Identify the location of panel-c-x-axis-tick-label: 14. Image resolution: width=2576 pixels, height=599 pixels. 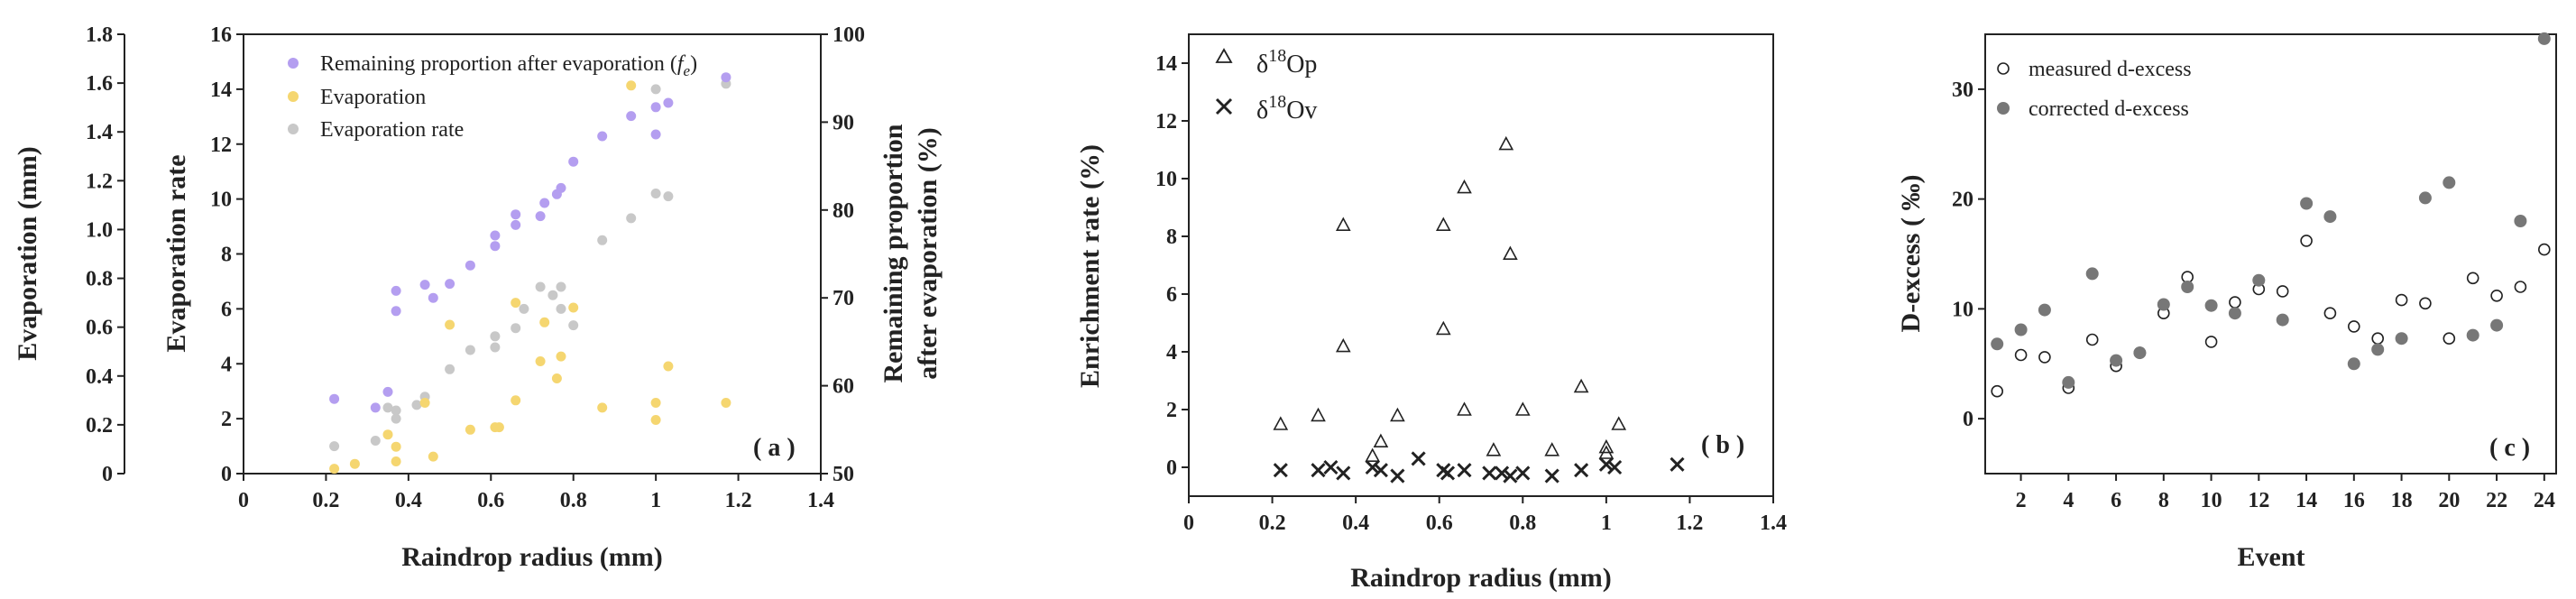
(2306, 500).